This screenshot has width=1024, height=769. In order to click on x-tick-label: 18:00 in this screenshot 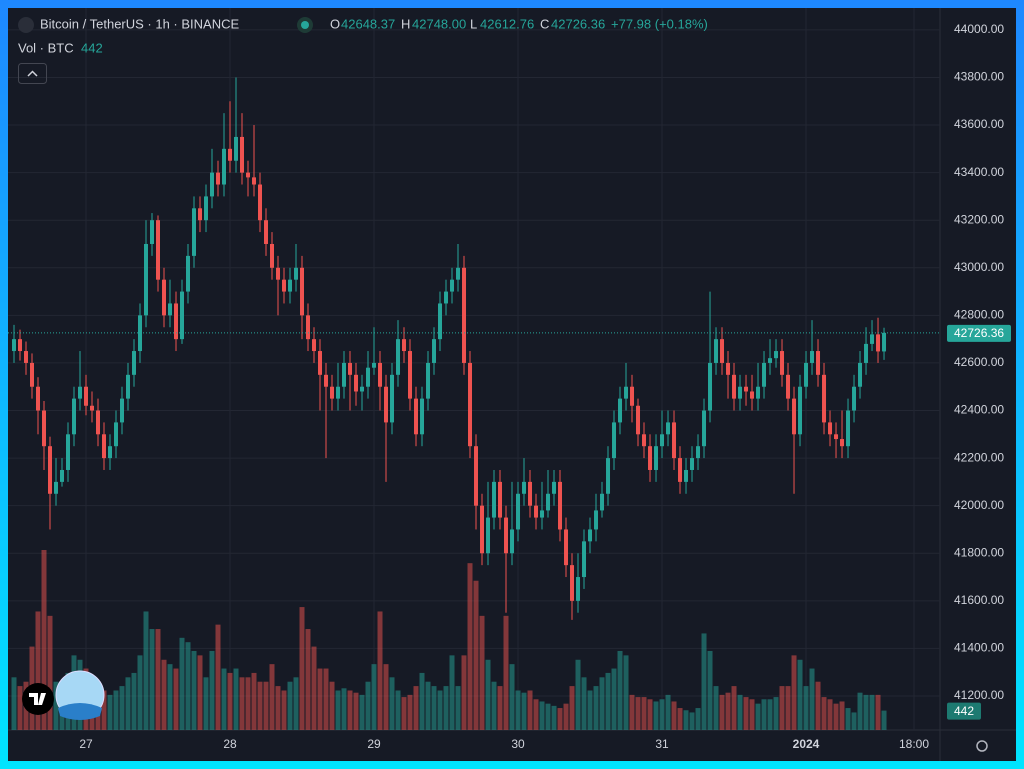, I will do `click(914, 744)`.